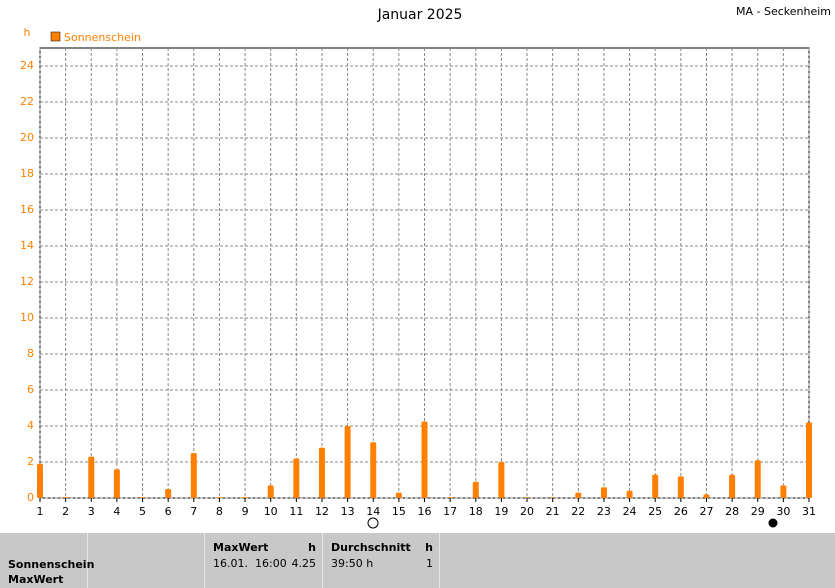 The image size is (835, 588). Describe the element at coordinates (630, 511) in the screenshot. I see `x-tick-label: 24` at that location.